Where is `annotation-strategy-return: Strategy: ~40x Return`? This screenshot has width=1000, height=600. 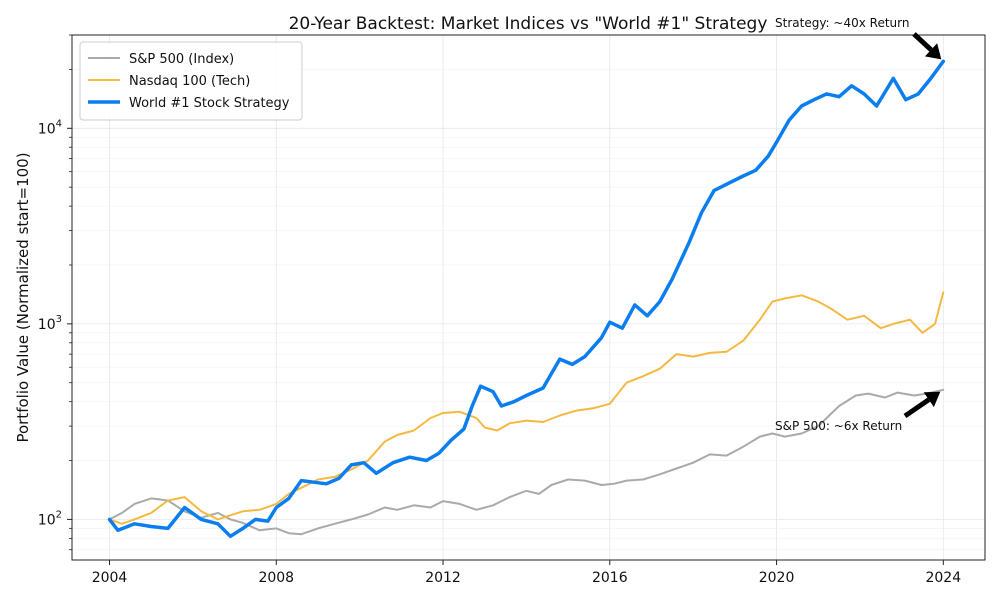 annotation-strategy-return: Strategy: ~40x Return is located at coordinates (842, 23).